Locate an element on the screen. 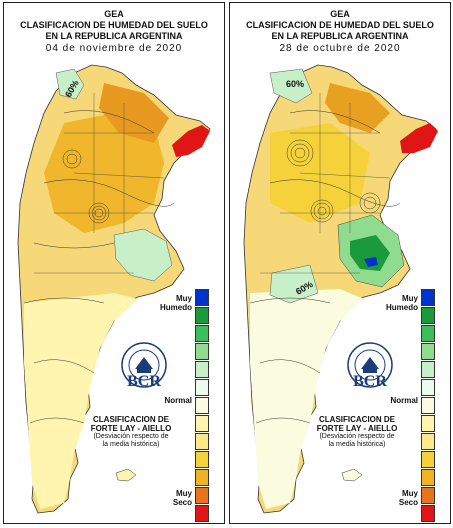  map-date: 04 de noviembre de 2020 is located at coordinates (114, 48).